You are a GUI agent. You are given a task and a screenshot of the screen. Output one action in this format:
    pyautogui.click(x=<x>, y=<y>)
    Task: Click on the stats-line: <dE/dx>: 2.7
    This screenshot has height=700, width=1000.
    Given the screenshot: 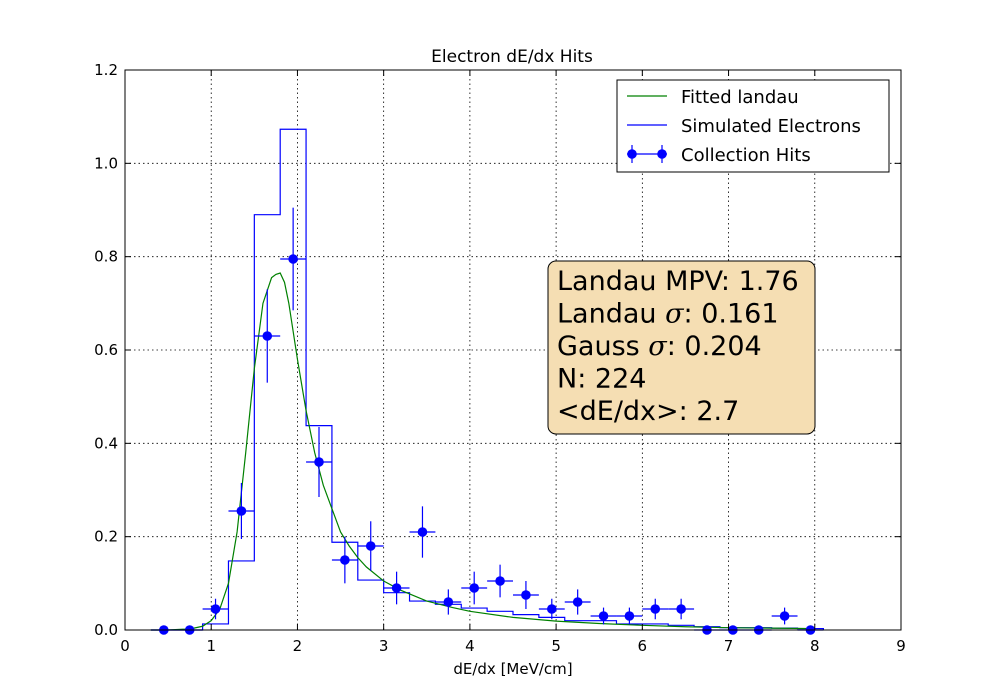 What is the action you would take?
    pyautogui.click(x=648, y=411)
    